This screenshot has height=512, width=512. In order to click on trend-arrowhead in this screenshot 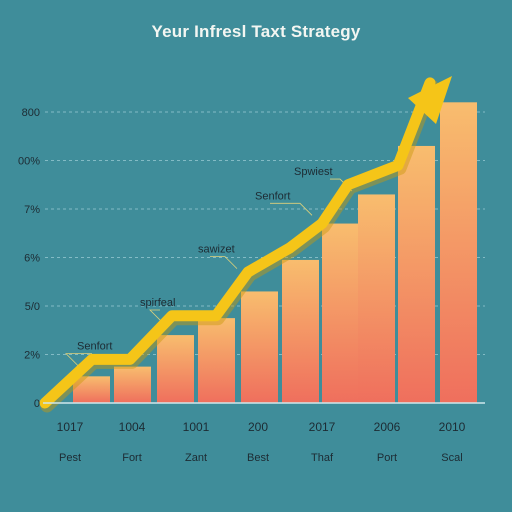, I will do `click(430, 100)`.